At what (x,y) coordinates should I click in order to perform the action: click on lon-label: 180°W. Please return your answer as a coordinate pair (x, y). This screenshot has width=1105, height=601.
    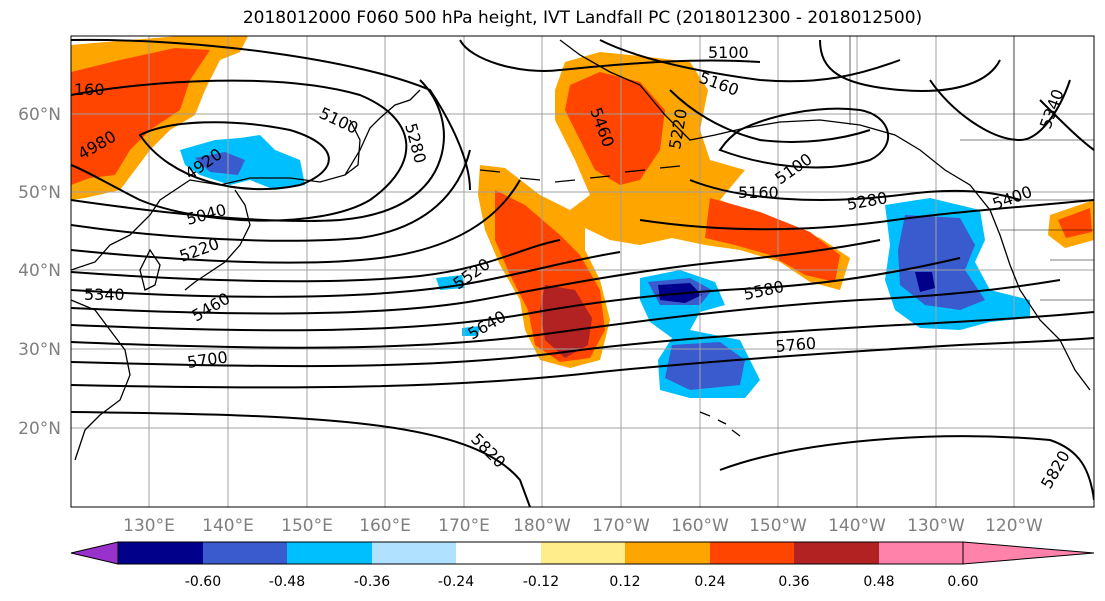
    Looking at the image, I should click on (542, 526).